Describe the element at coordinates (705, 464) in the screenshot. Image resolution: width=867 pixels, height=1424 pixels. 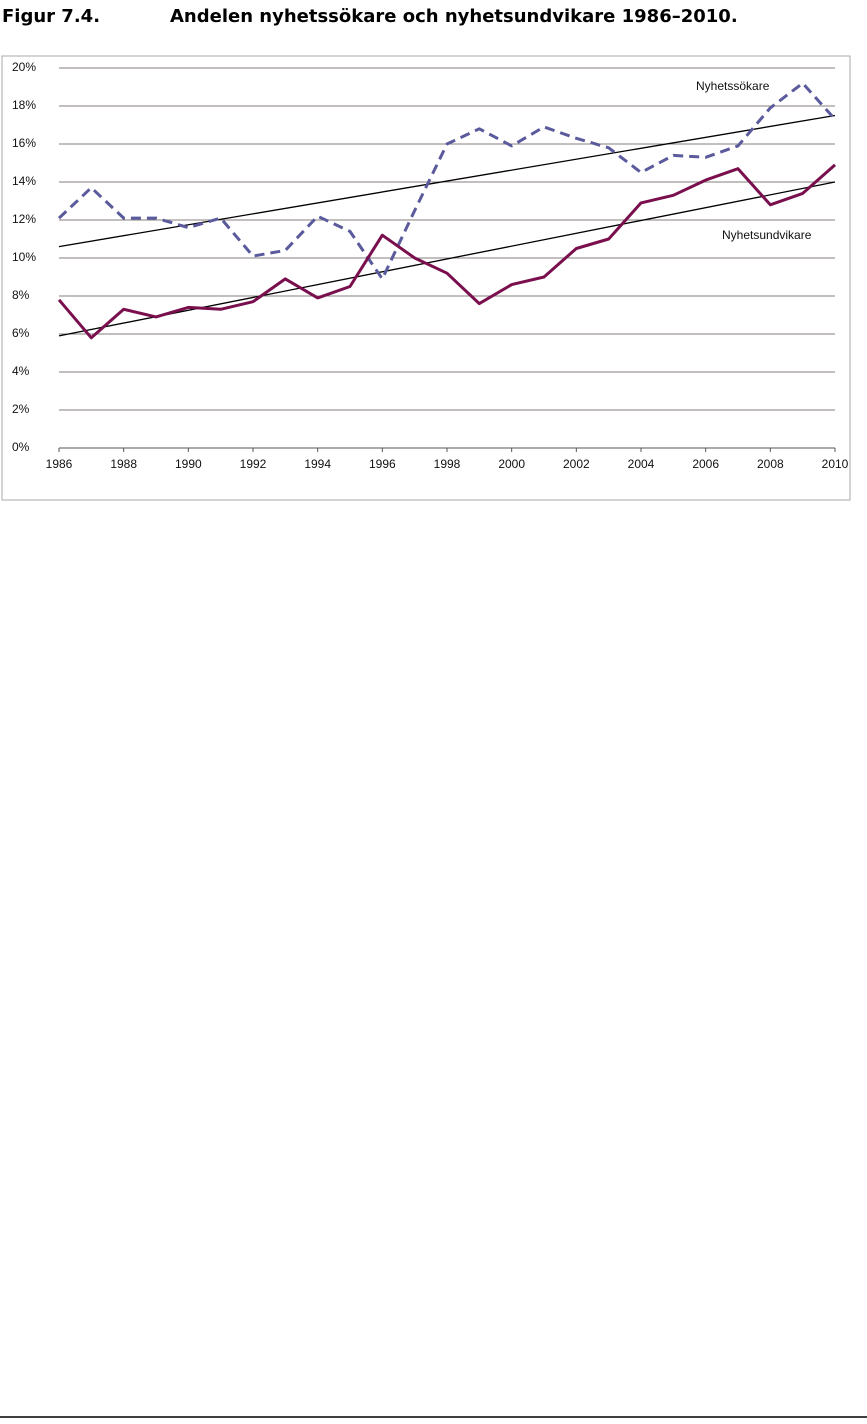
I see `x-tick-label: 2006` at that location.